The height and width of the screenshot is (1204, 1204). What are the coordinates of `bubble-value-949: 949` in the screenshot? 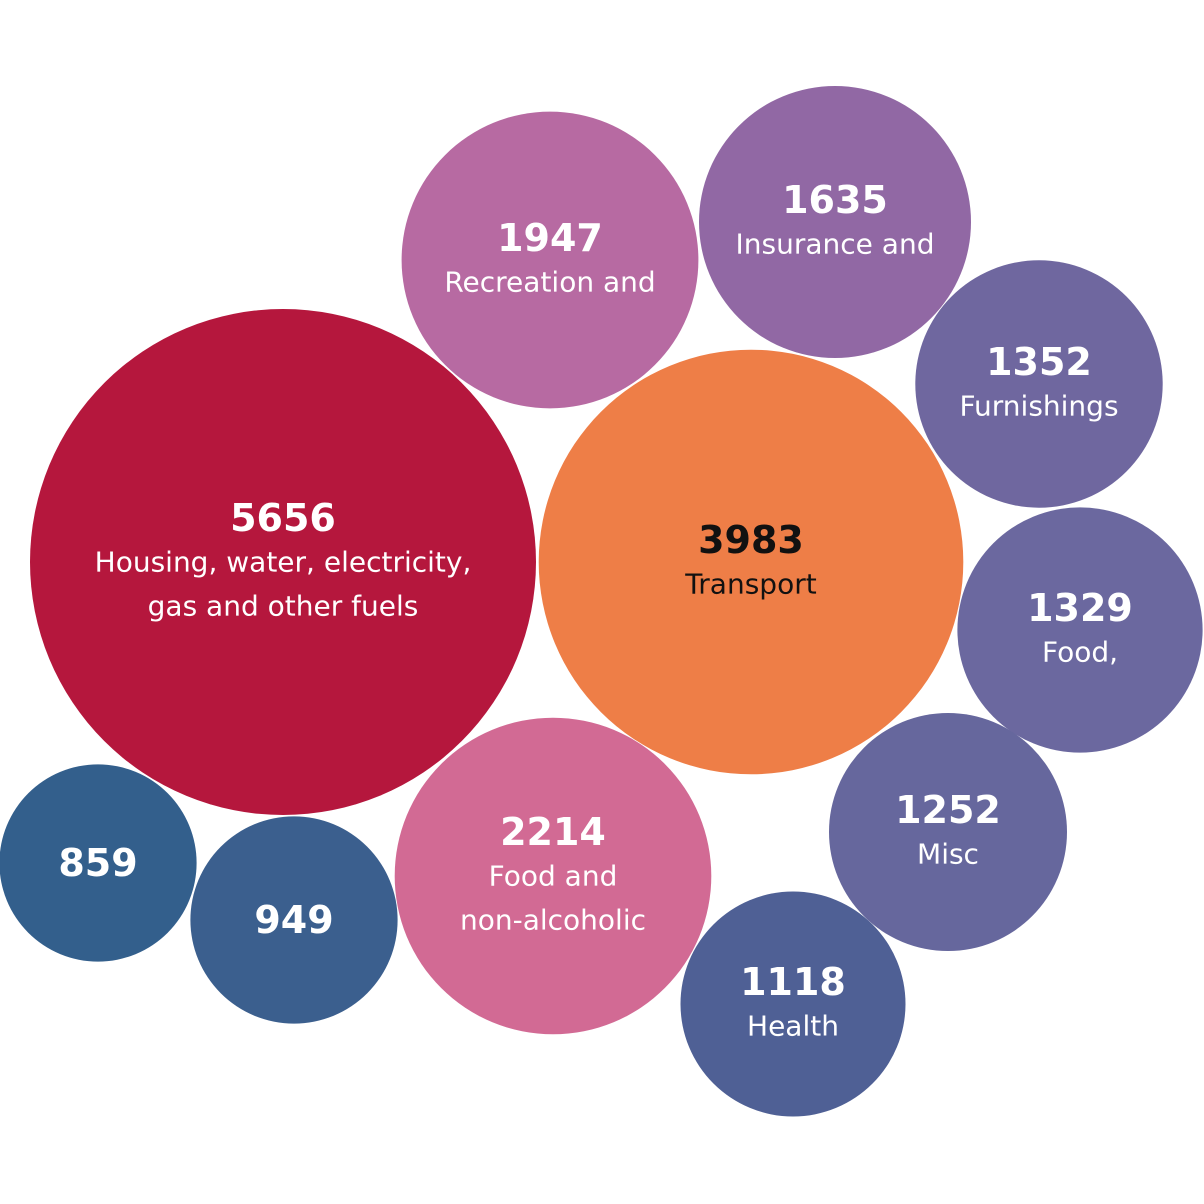 It's located at (294, 920).